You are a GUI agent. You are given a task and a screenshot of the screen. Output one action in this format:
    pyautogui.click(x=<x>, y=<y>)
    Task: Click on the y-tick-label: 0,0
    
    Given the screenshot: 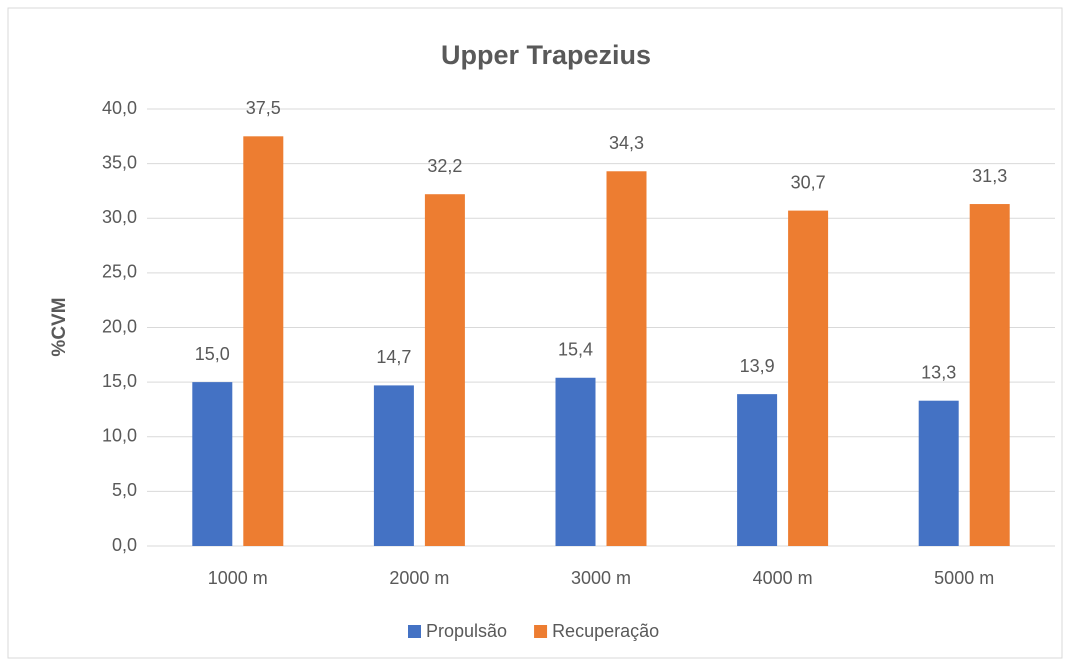 What is the action you would take?
    pyautogui.click(x=124, y=545)
    